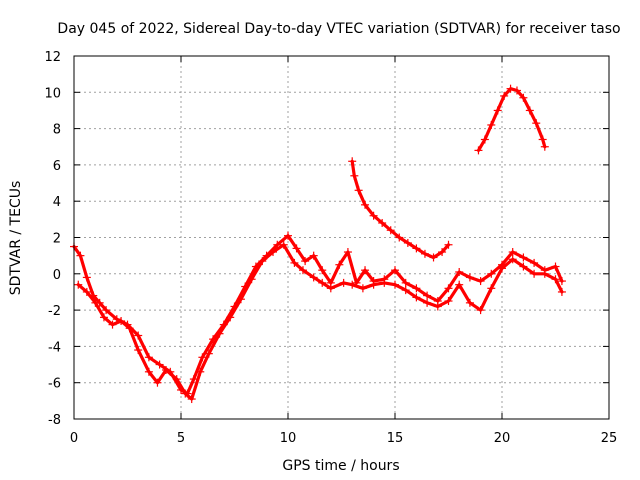  What do you see at coordinates (16, 238) in the screenshot?
I see `y-axis-title: SDTVAR / TECUs` at bounding box center [16, 238].